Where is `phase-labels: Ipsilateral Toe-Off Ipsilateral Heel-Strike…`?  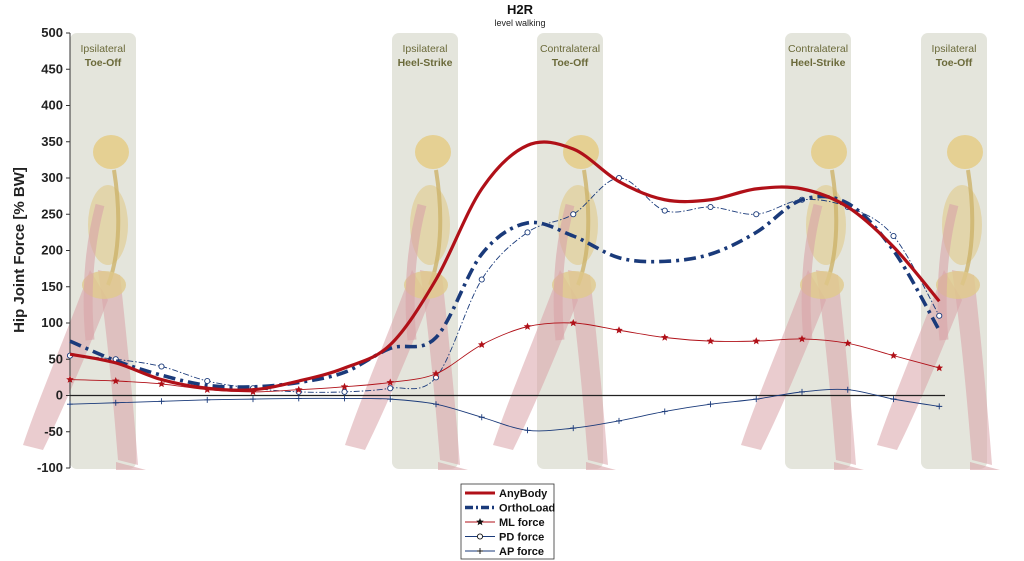 phase-labels: Ipsilateral Toe-Off Ipsilateral Heel-Strike… is located at coordinates (529, 56).